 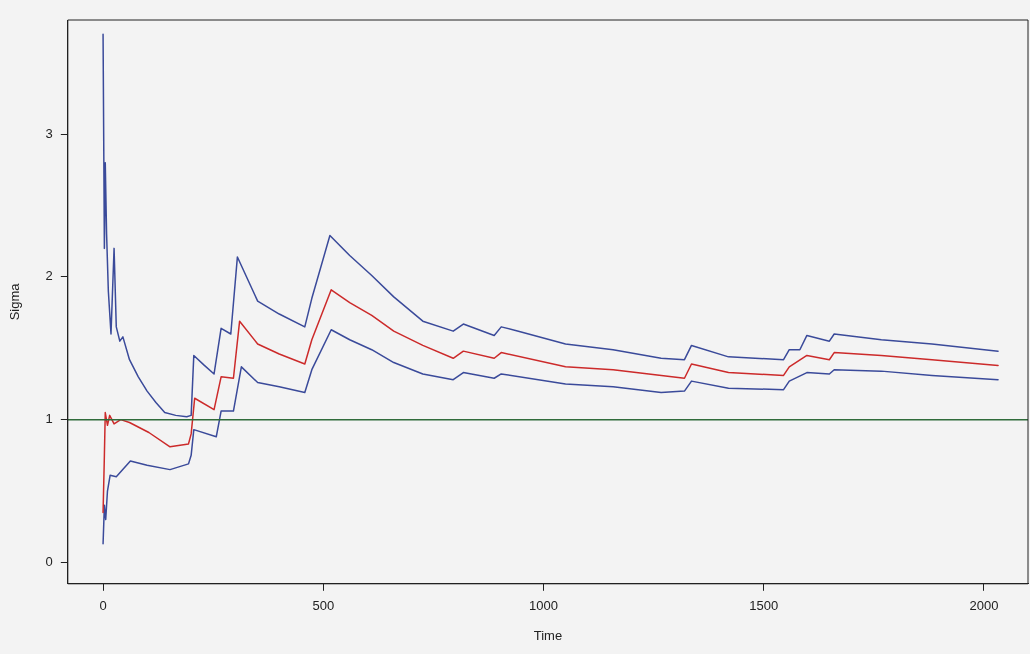 I want to click on y-tick-label: 3, so click(x=49, y=133).